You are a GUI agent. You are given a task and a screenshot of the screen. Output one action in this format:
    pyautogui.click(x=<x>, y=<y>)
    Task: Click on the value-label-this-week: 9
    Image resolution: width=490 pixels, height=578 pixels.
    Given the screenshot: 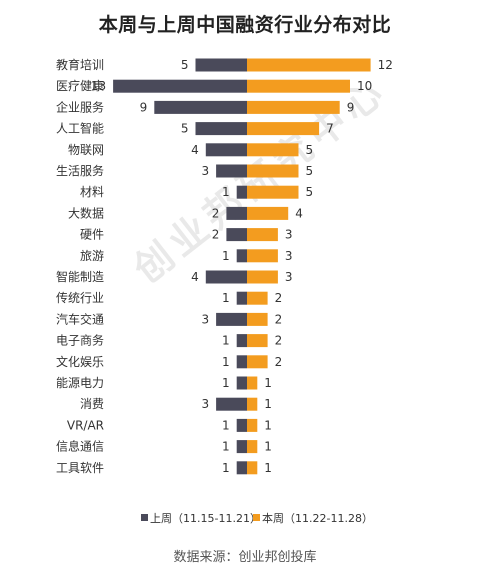 What is the action you would take?
    pyautogui.click(x=351, y=107)
    